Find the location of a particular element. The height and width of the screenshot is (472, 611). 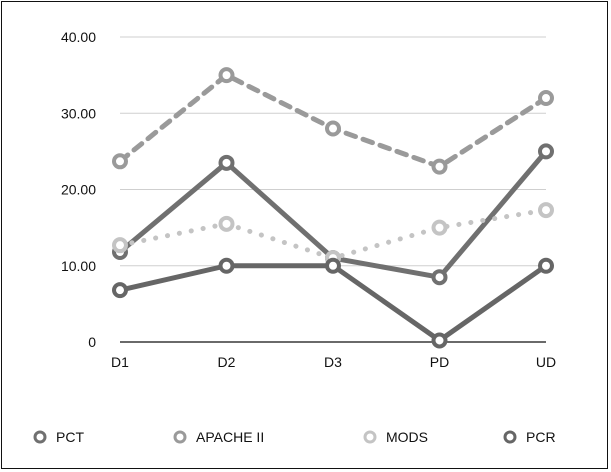

legend: PCT APACHE II MODS PCR is located at coordinates (294, 437).